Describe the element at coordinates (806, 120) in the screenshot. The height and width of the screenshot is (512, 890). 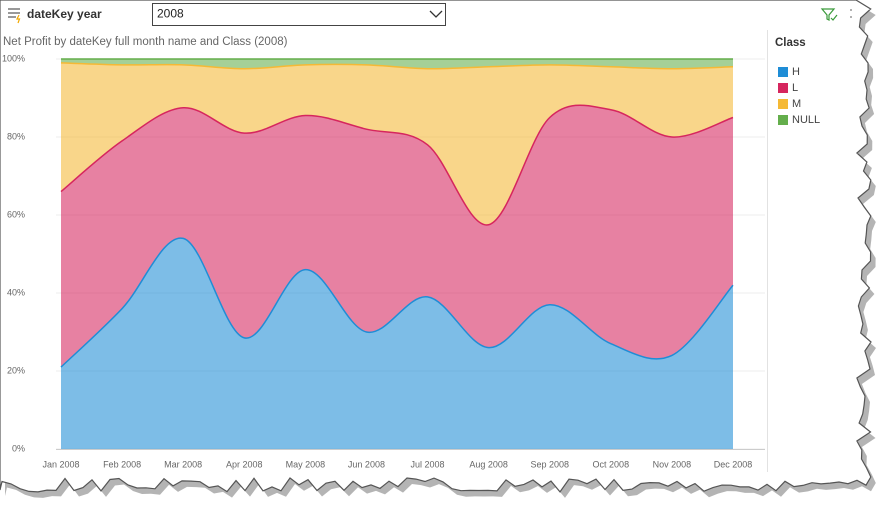
I see `legend-label: NULL` at that location.